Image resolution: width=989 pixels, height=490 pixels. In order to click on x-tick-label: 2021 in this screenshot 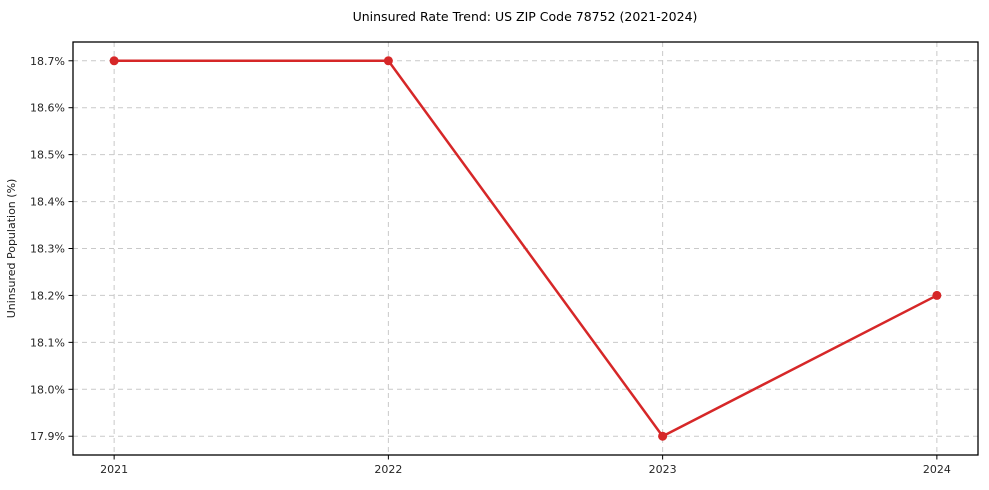, I will do `click(114, 469)`.